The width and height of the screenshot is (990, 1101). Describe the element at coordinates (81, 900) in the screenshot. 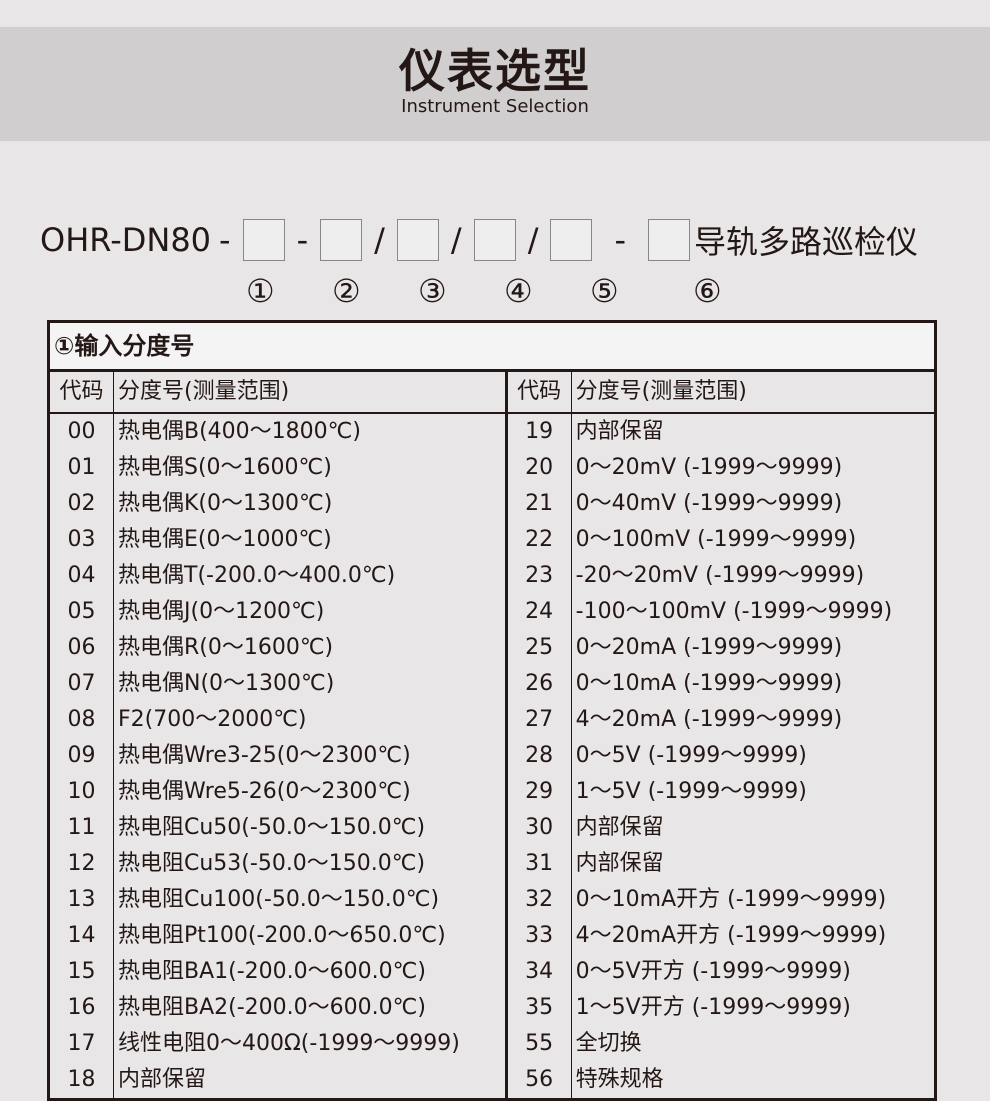

I see `code-cell: 13` at that location.